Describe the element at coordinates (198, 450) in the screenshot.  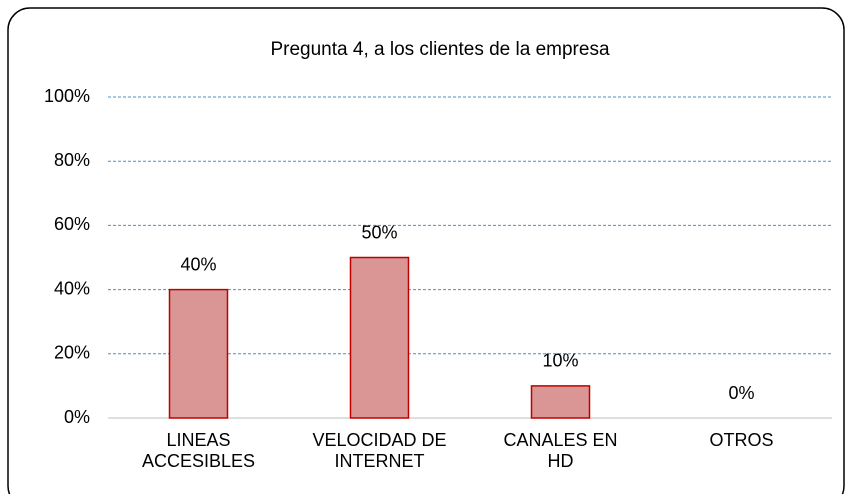
I see `x-tick-label: LINEAS ACCESIBLES` at that location.